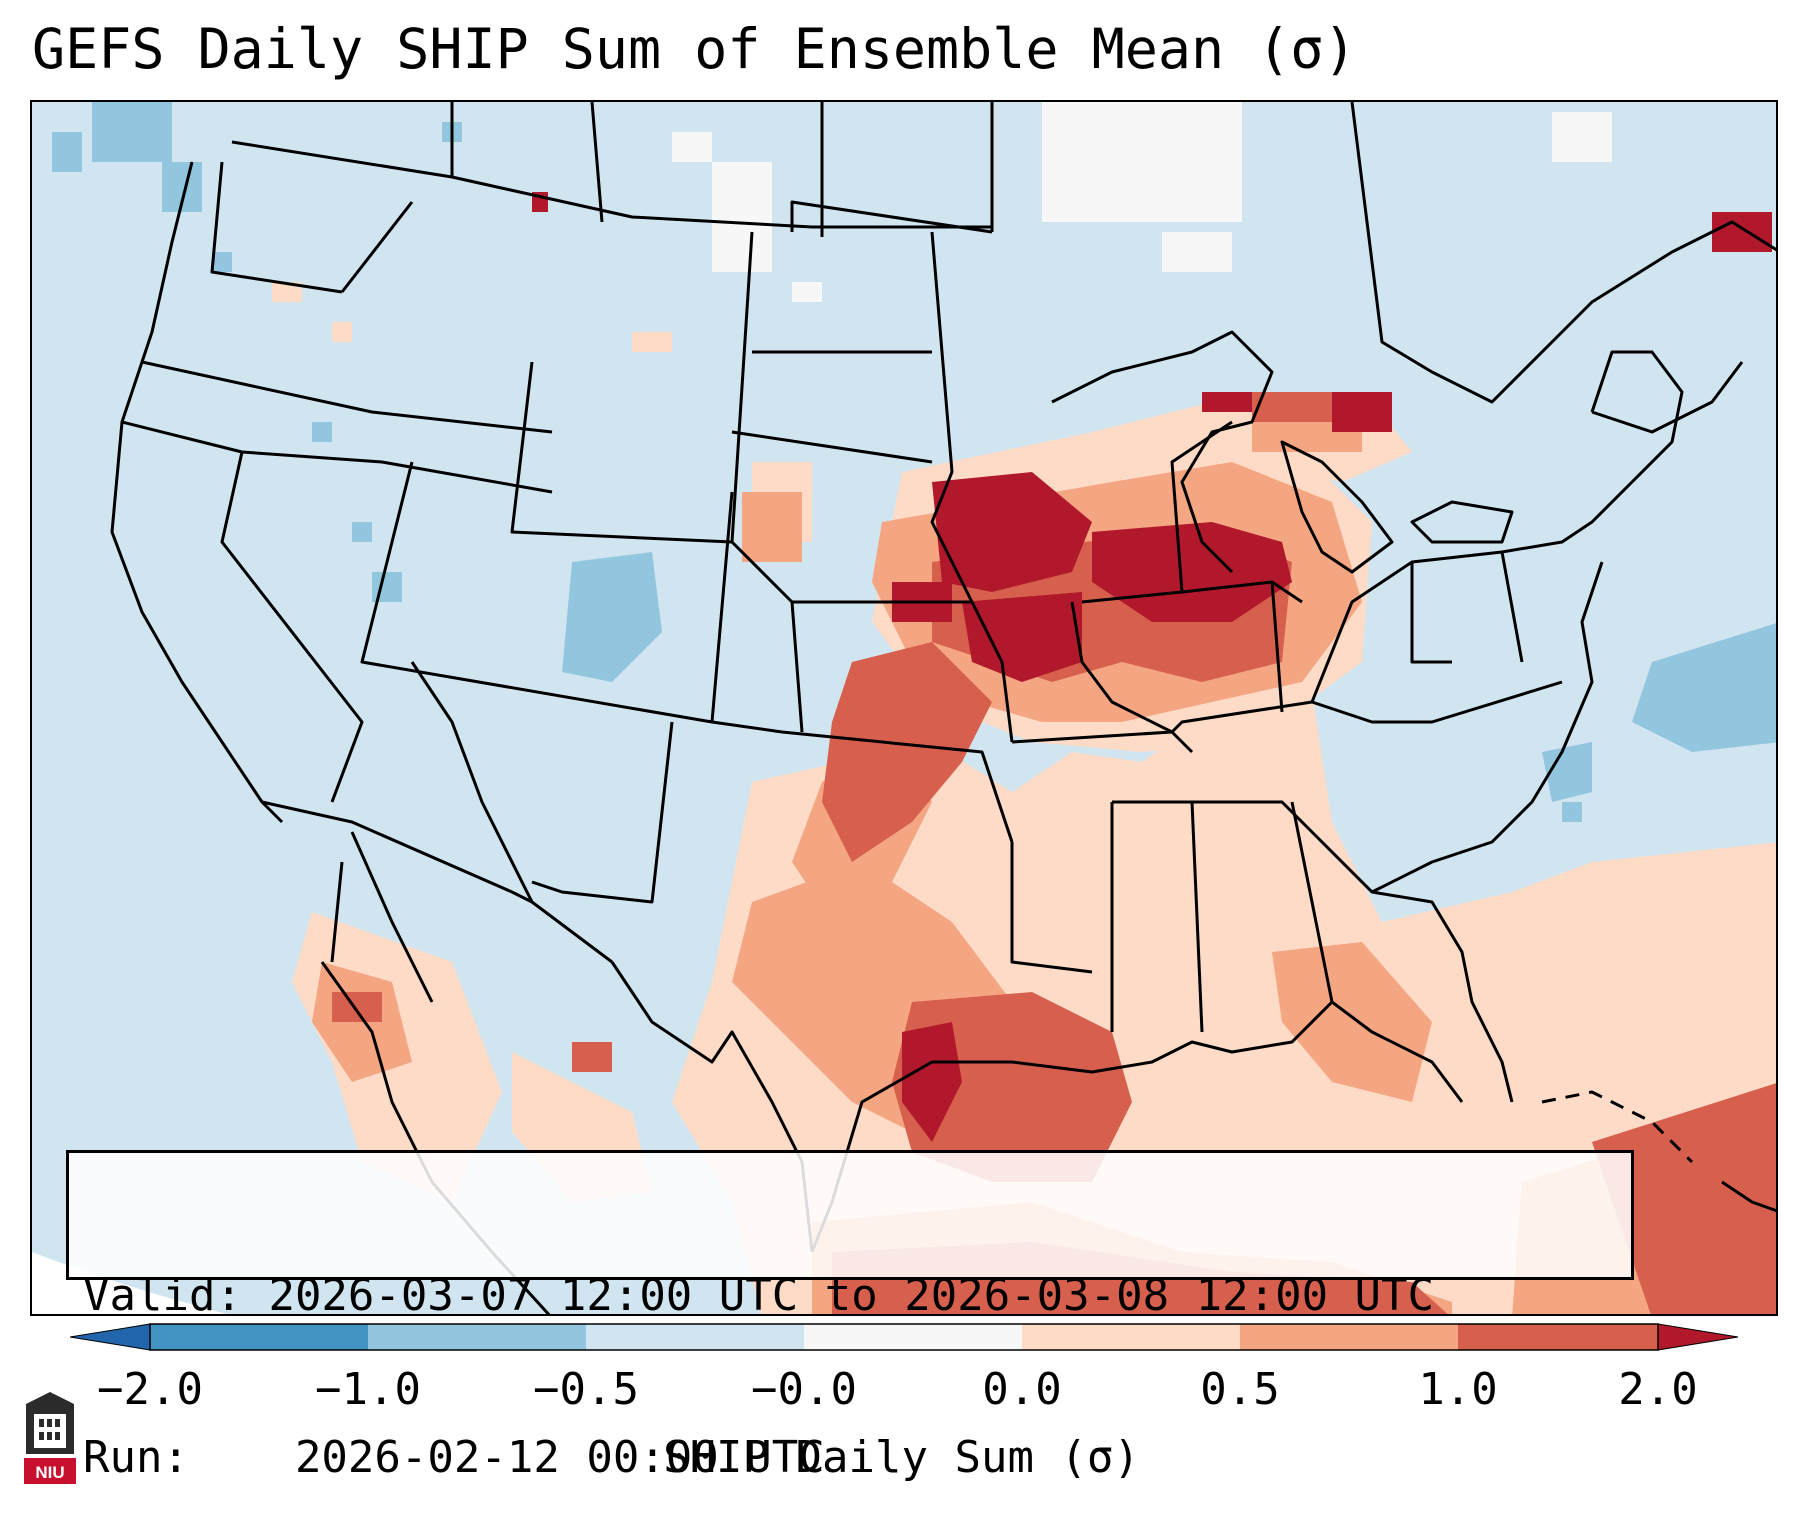 This screenshot has height=1539, width=1803. I want to click on colorbar-tick: 2.0, so click(1658, 1389).